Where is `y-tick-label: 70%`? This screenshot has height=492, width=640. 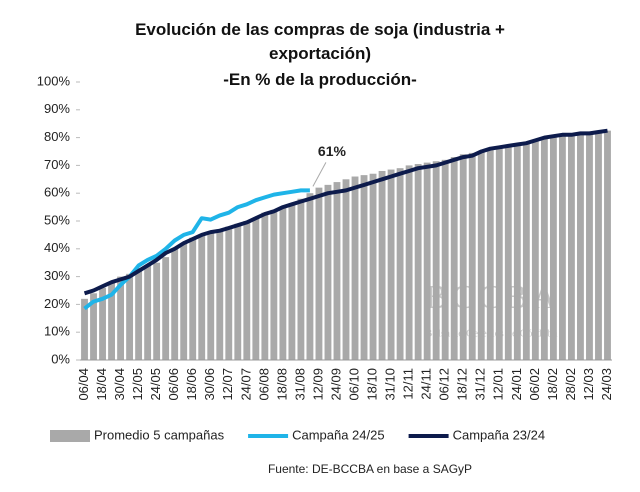 y-tick-label: 70% is located at coordinates (57, 164).